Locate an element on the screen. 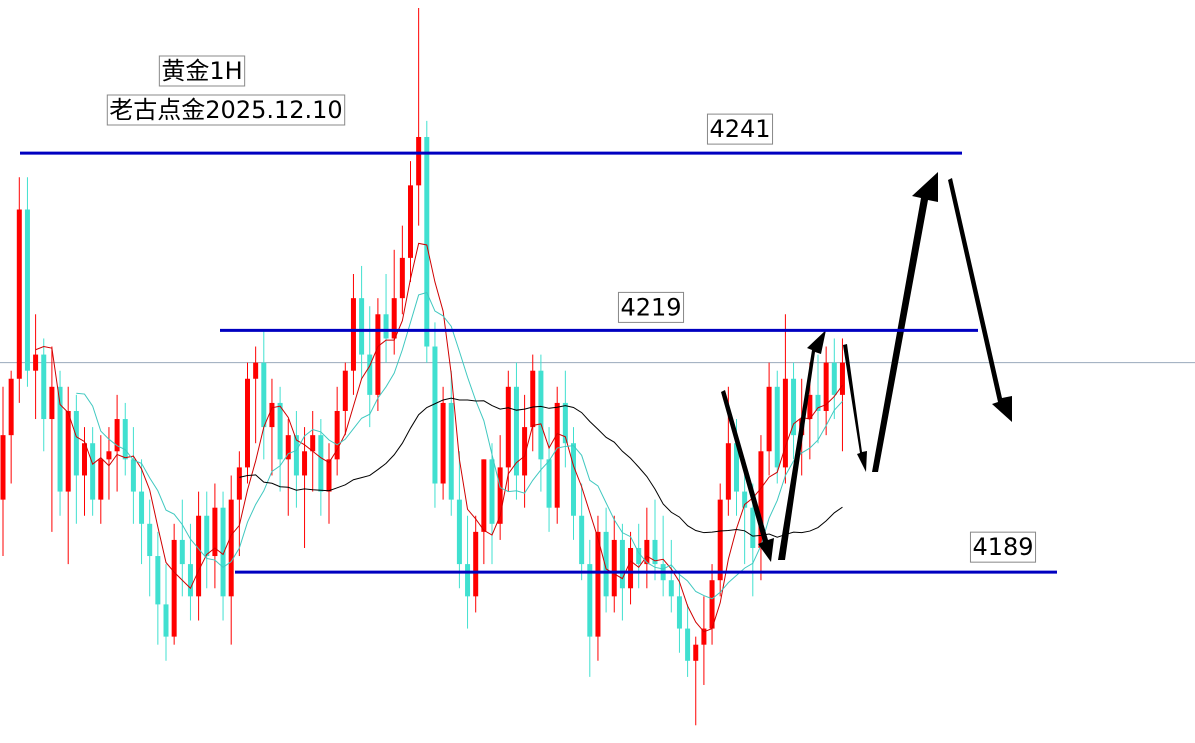 The image size is (1195, 743). chart-title: 黄金1H is located at coordinates (201, 71).